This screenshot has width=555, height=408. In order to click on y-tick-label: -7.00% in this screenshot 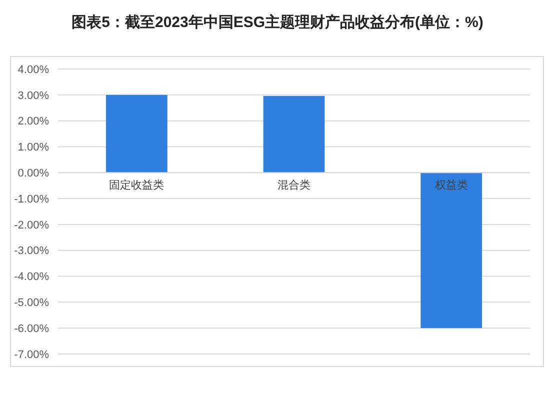, I will do `click(32, 354)`.